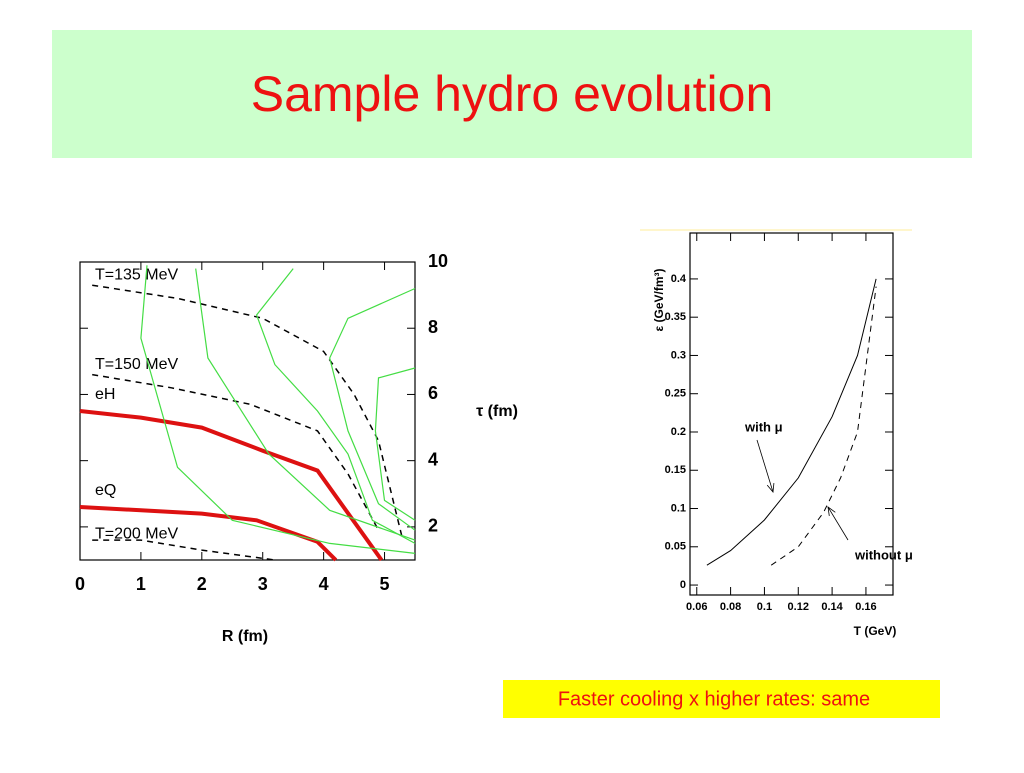  What do you see at coordinates (433, 327) in the screenshot?
I see `y-tick-label: 8` at bounding box center [433, 327].